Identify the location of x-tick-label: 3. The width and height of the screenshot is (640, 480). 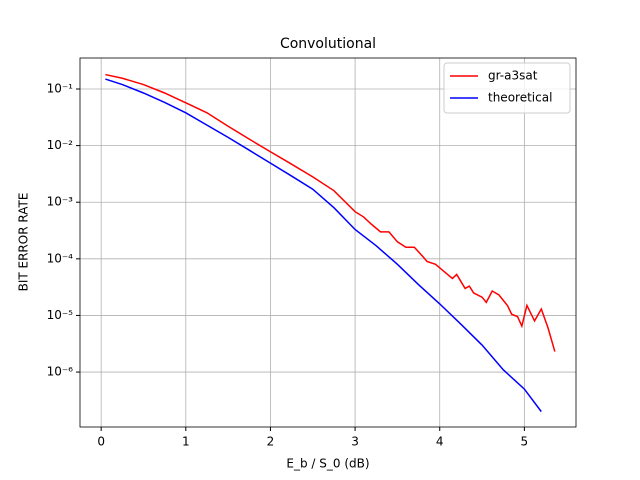
(355, 442).